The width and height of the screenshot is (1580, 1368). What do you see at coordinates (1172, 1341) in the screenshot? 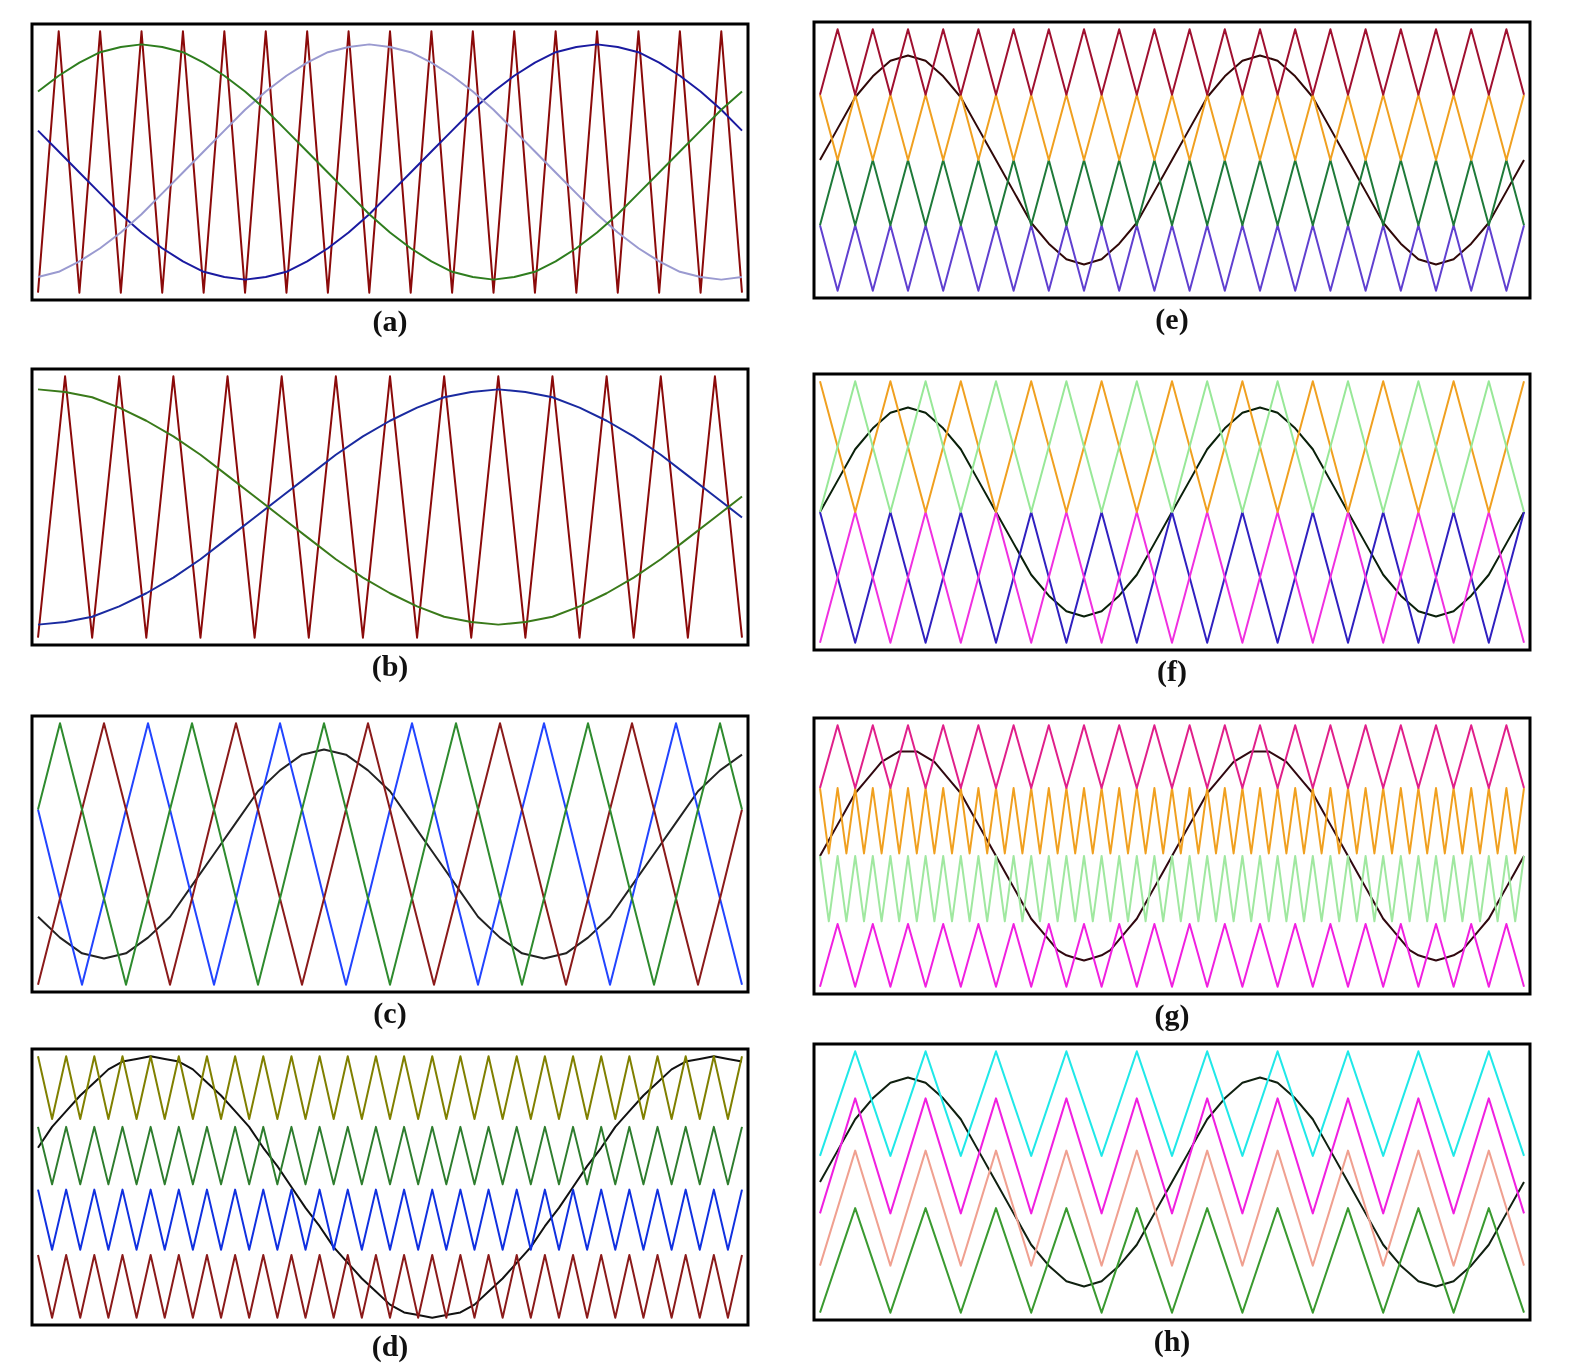
I see `text: (h)` at bounding box center [1172, 1341].